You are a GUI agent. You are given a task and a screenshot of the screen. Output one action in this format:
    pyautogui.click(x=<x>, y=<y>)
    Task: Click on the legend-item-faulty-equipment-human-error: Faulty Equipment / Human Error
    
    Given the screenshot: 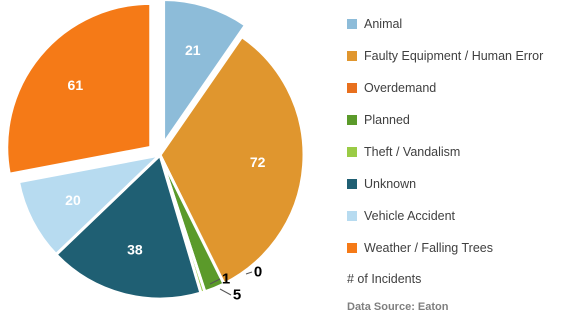 What is the action you would take?
    pyautogui.click(x=445, y=56)
    